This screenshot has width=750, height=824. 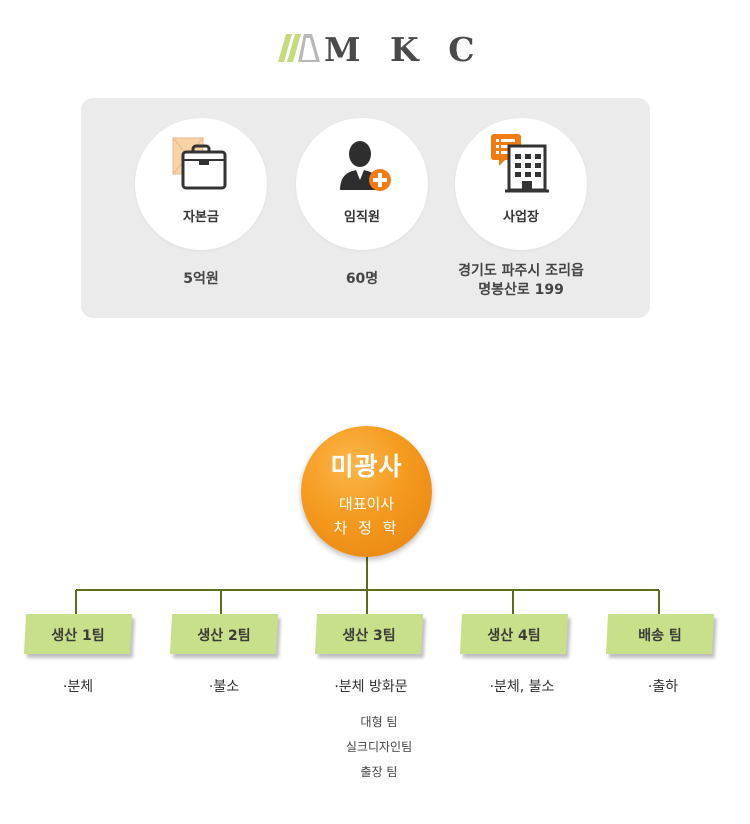 I want to click on team-1-desc: ·분체, so click(x=78, y=687).